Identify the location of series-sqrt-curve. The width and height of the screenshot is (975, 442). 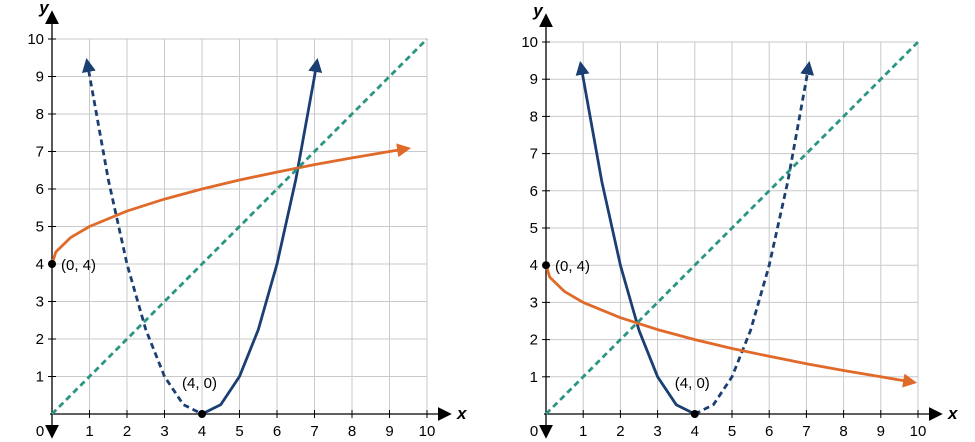
(231, 204).